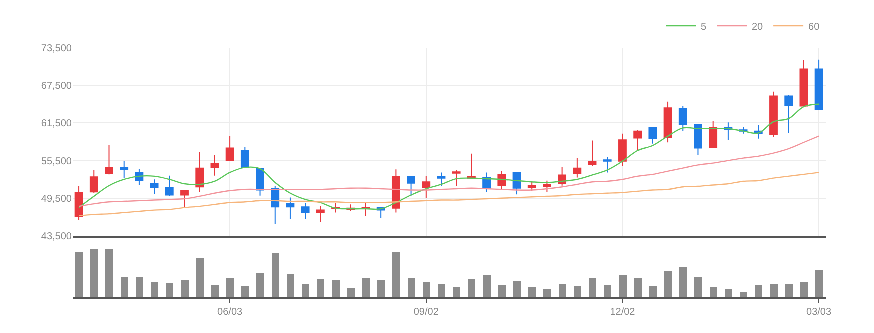 The height and width of the screenshot is (333, 874). Describe the element at coordinates (56, 49) in the screenshot. I see `y-tick-label: 73,500` at that location.